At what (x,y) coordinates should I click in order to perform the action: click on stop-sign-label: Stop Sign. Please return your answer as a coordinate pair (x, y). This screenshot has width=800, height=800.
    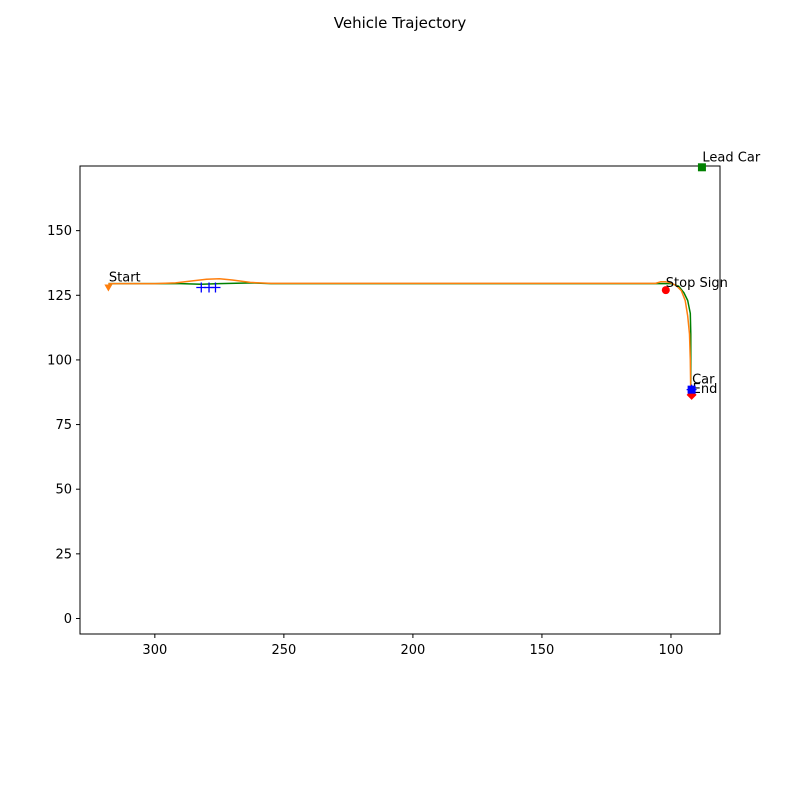
    Looking at the image, I should click on (697, 283).